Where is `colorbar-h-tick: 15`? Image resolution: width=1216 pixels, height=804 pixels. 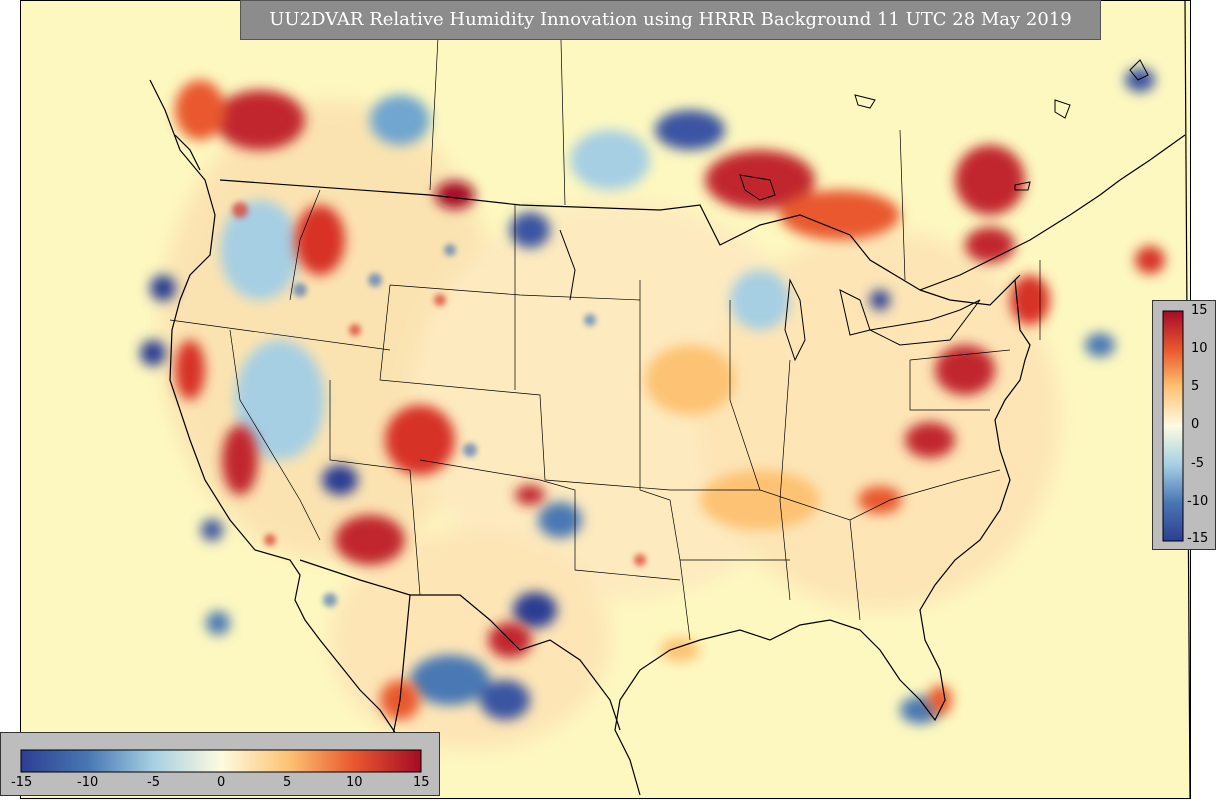
colorbar-h-tick: 15 is located at coordinates (421, 782).